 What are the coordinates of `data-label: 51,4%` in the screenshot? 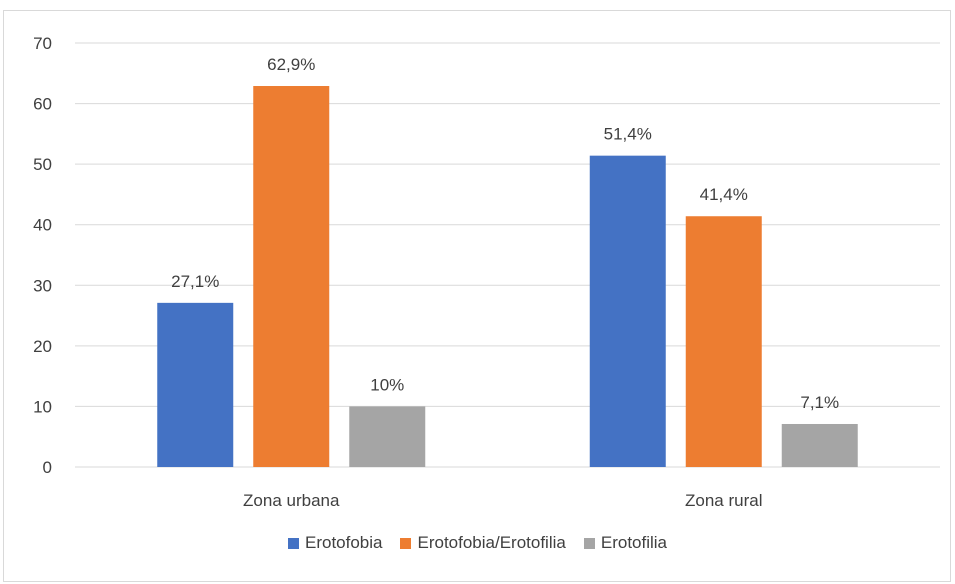 It's located at (628, 134).